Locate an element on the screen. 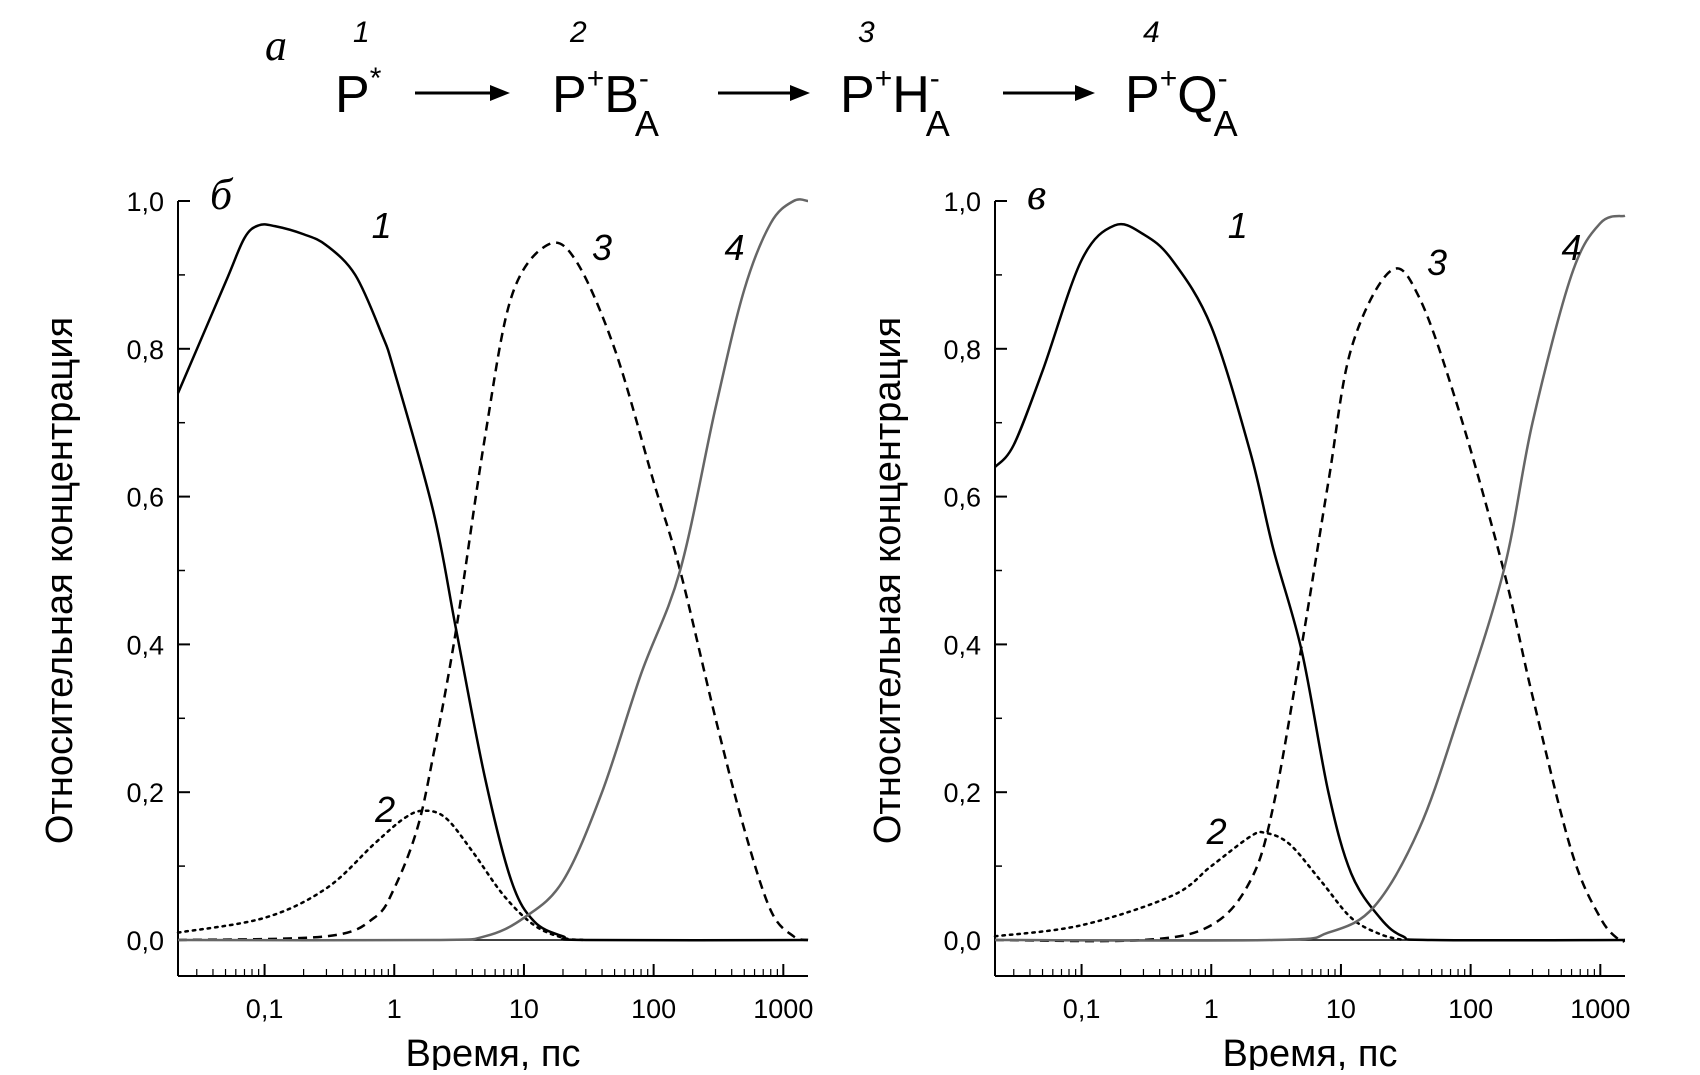 Image resolution: width=1700 pixels, height=1075 pixels. formula-main2: Q is located at coordinates (1197, 95).